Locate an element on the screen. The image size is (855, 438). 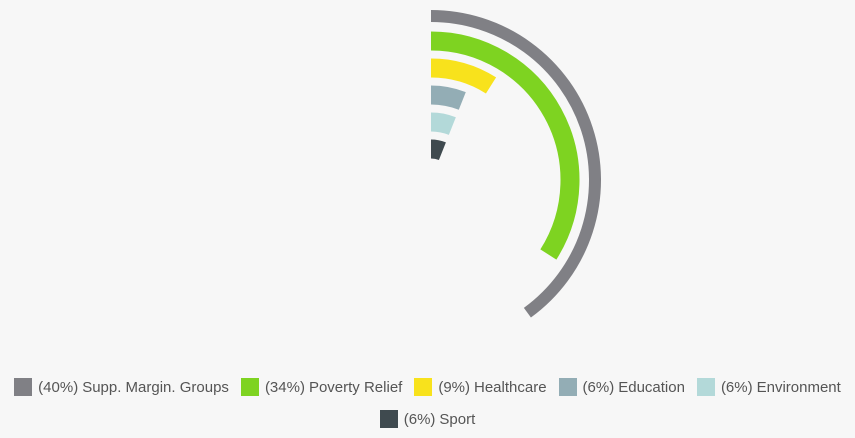
legend-label: Supp. Margin. Groups is located at coordinates (155, 387).